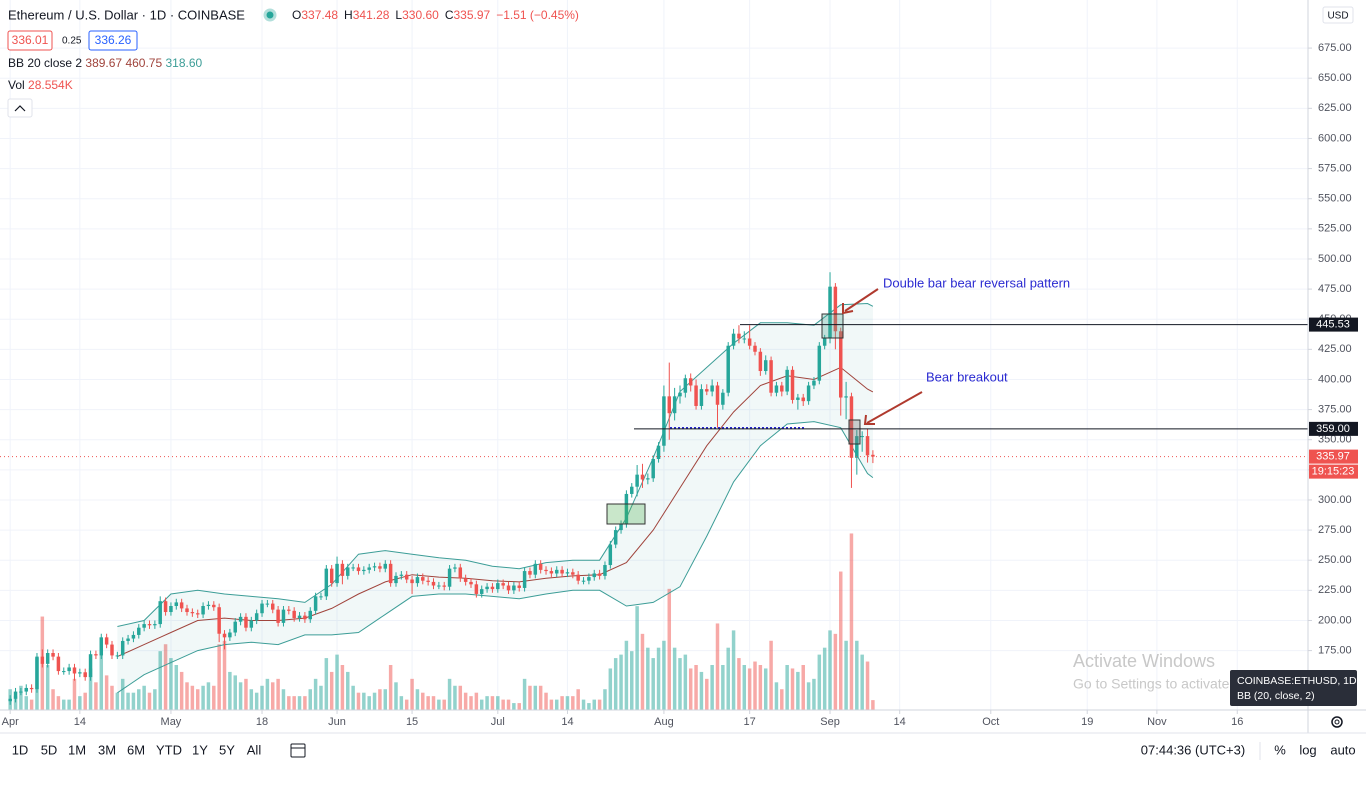 The height and width of the screenshot is (800, 1366). Describe the element at coordinates (420, 15) in the screenshot. I see `ohlc-value: 330.60` at that location.